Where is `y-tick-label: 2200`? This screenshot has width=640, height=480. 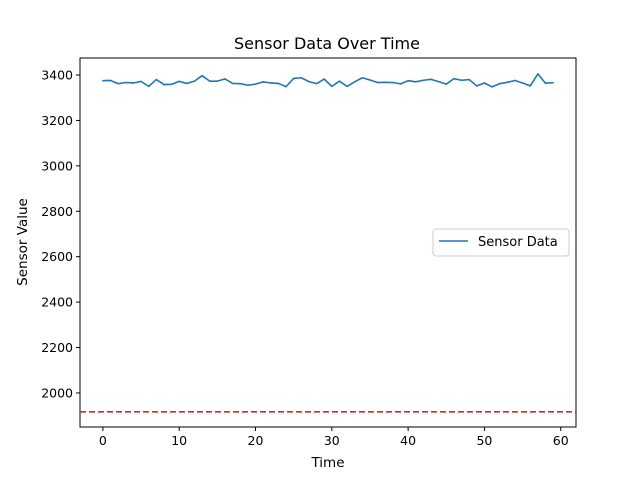
y-tick-label: 2200 is located at coordinates (57, 347).